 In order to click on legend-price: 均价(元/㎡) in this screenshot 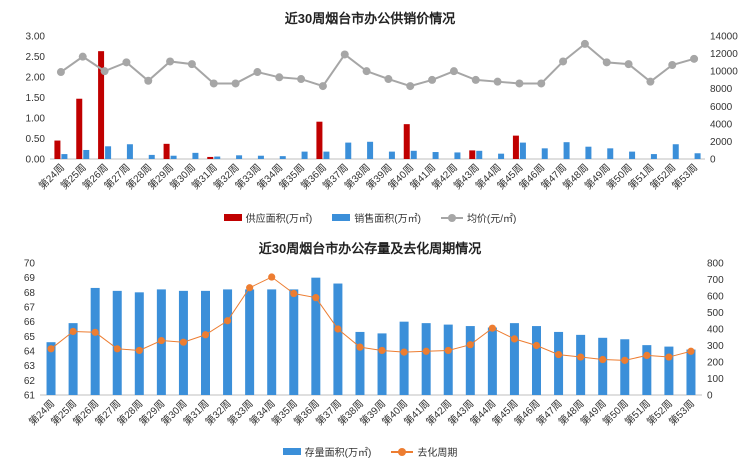, I will do `click(478, 217)`.